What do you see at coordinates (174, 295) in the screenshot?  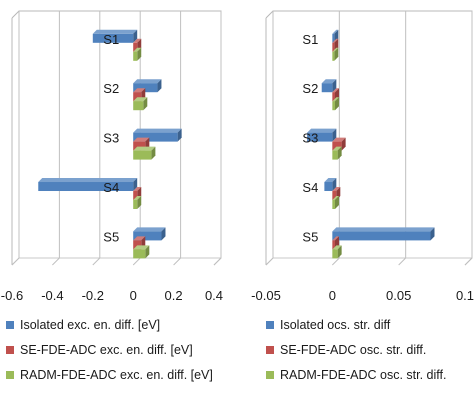 I see `x-tick-label: 0.2` at bounding box center [174, 295].